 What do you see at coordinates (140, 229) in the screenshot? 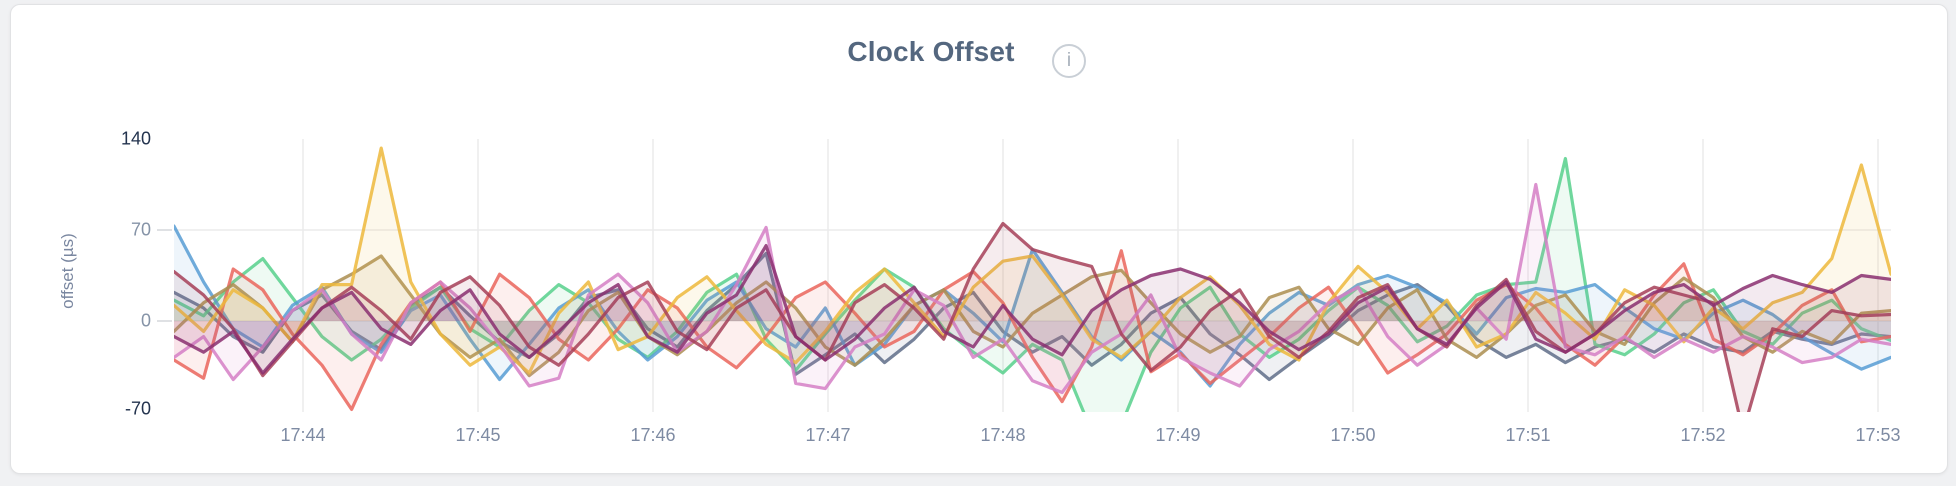
I see `y-tick-label: 70` at bounding box center [140, 229].